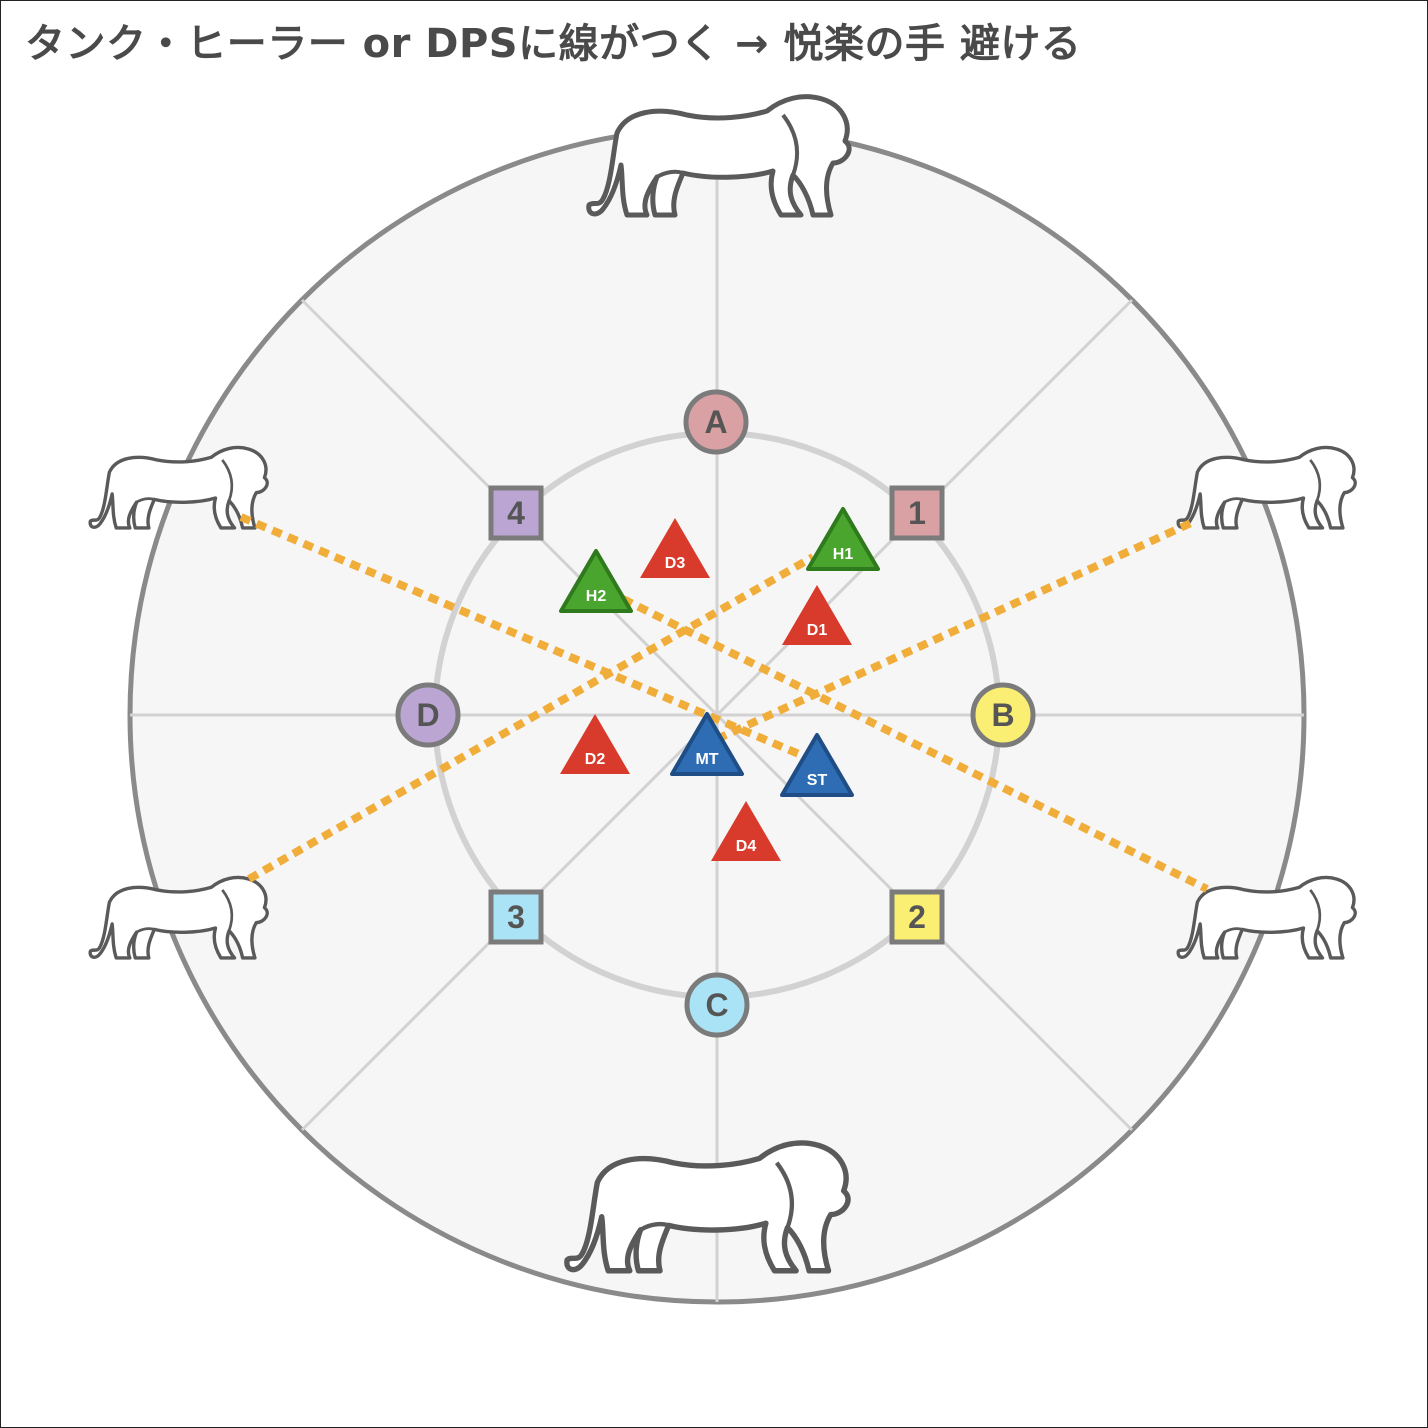 This screenshot has width=1428, height=1428. I want to click on player-label-mt: MT, so click(706, 759).